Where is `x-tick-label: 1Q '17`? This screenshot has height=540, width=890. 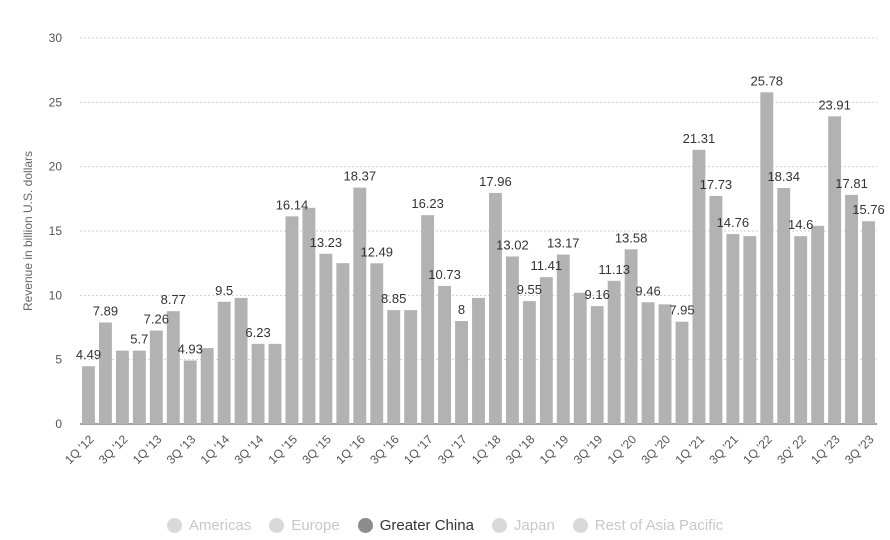 x-tick-label: 1Q '17 is located at coordinates (418, 449).